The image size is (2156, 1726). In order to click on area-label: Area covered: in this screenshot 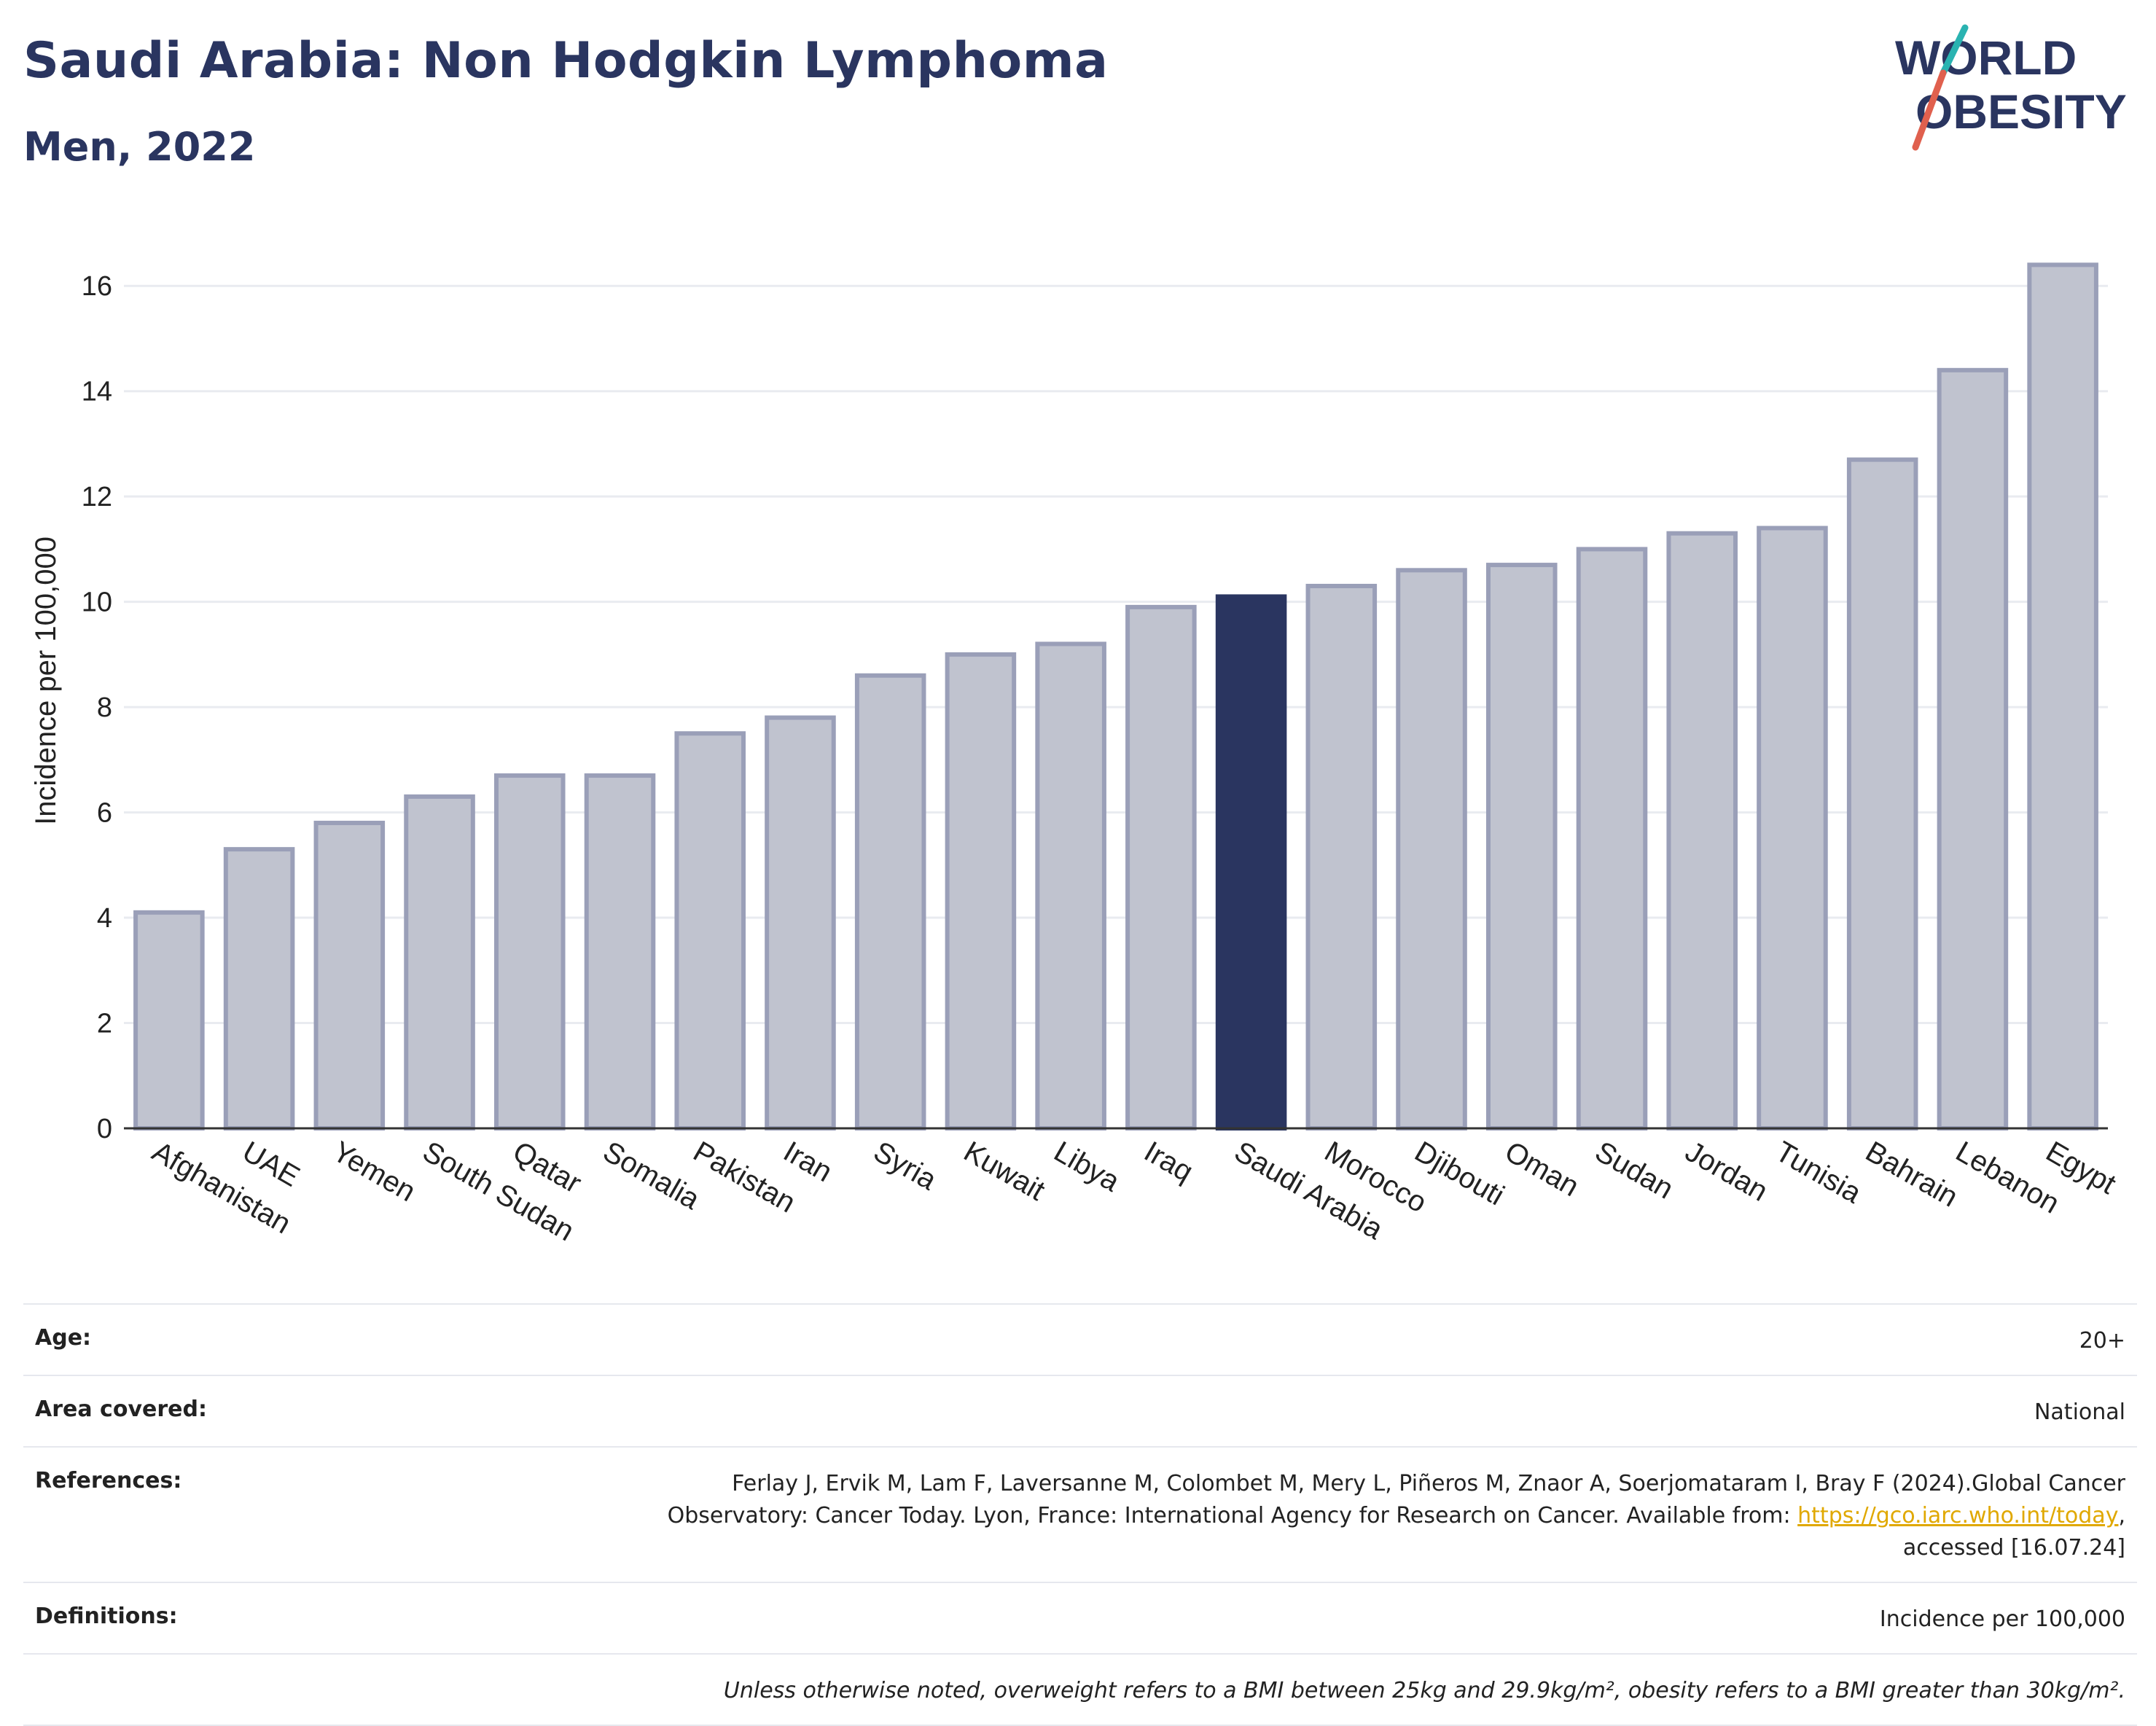, I will do `click(121, 1409)`.